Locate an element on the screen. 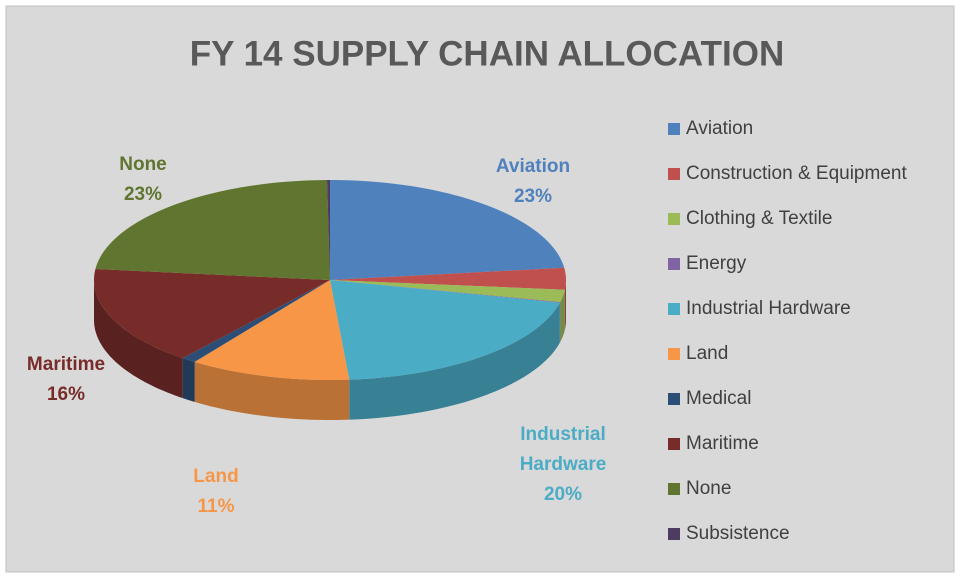 The height and width of the screenshot is (578, 960). data-label-name: Aviation is located at coordinates (533, 166).